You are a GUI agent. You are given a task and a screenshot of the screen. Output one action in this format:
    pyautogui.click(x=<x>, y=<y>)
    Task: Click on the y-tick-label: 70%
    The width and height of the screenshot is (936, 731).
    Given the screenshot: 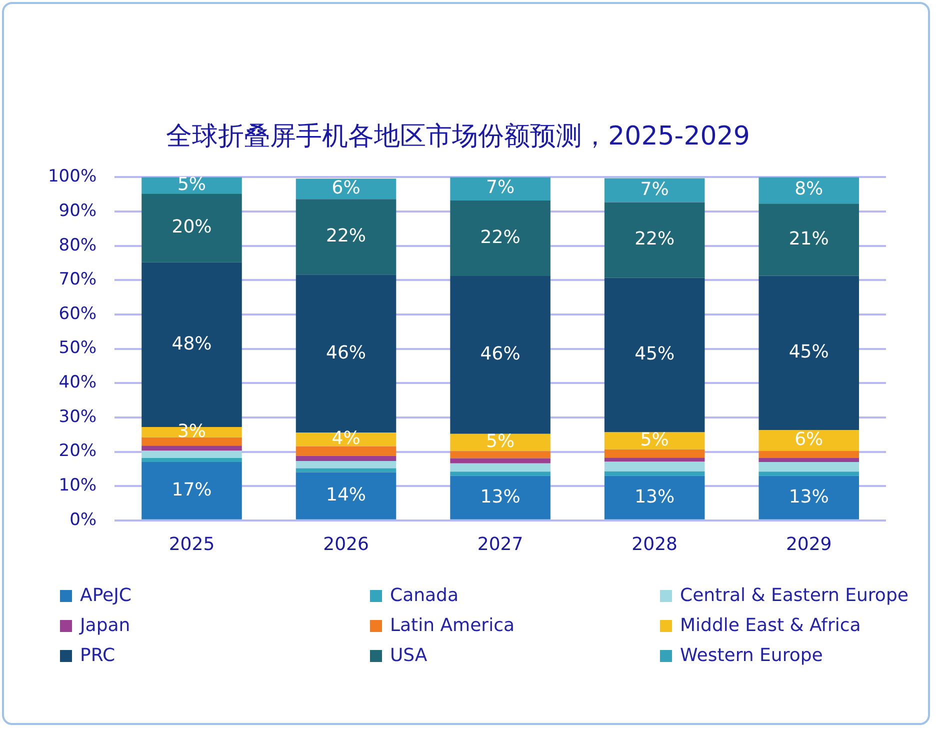 What is the action you would take?
    pyautogui.click(x=77, y=280)
    